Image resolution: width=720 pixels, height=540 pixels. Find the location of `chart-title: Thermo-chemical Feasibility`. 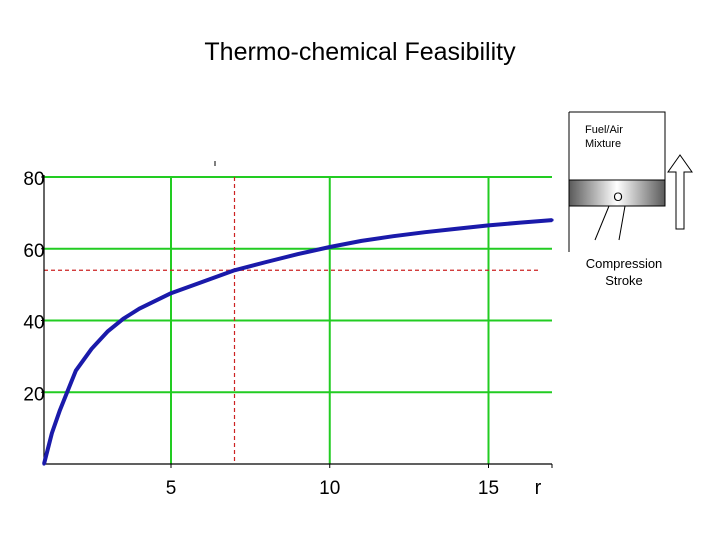

chart-title: Thermo-chemical Feasibility is located at coordinates (360, 52).